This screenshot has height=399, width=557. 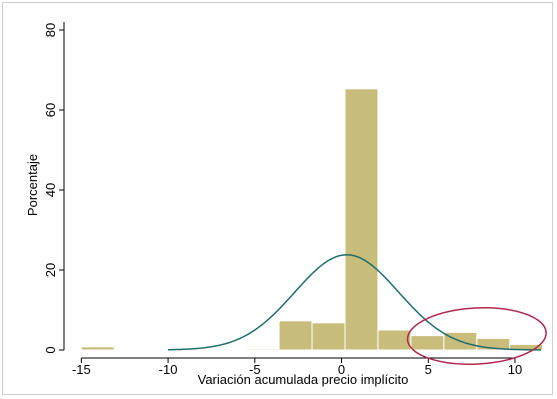 What do you see at coordinates (476, 336) in the screenshot?
I see `highlight-ellipse` at bounding box center [476, 336].